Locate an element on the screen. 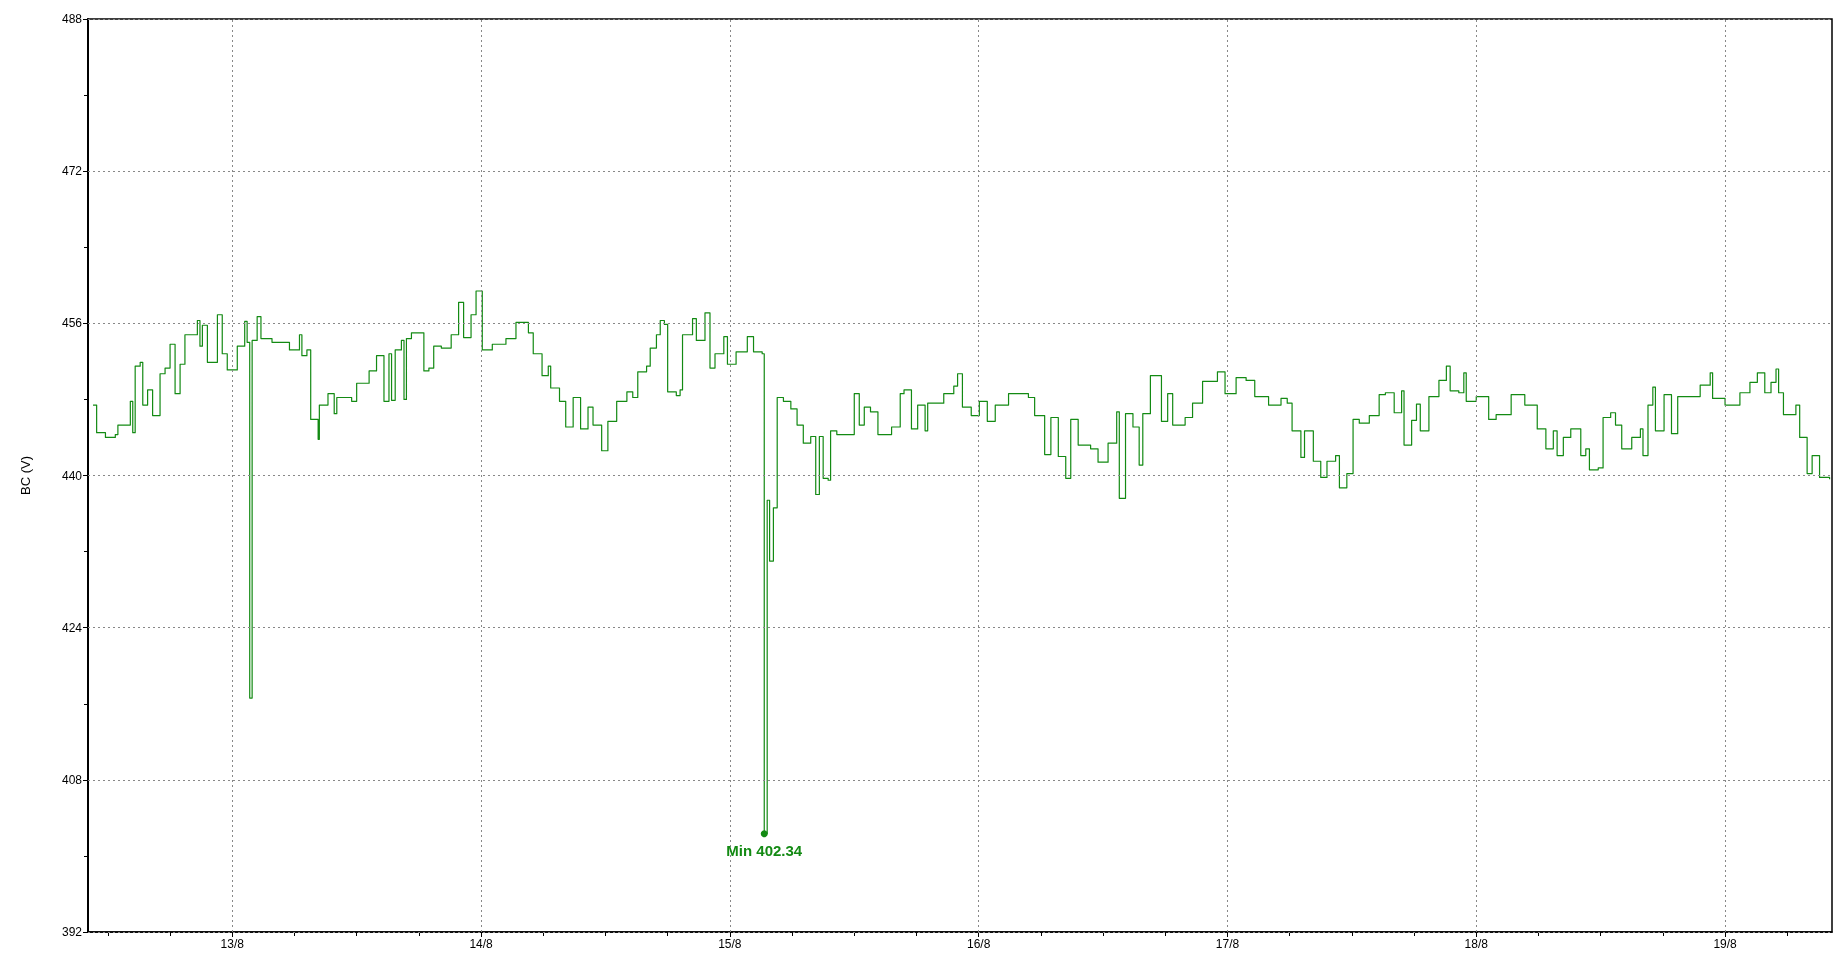 The image size is (1834, 966). x-tick-label: 14/8 is located at coordinates (481, 944).